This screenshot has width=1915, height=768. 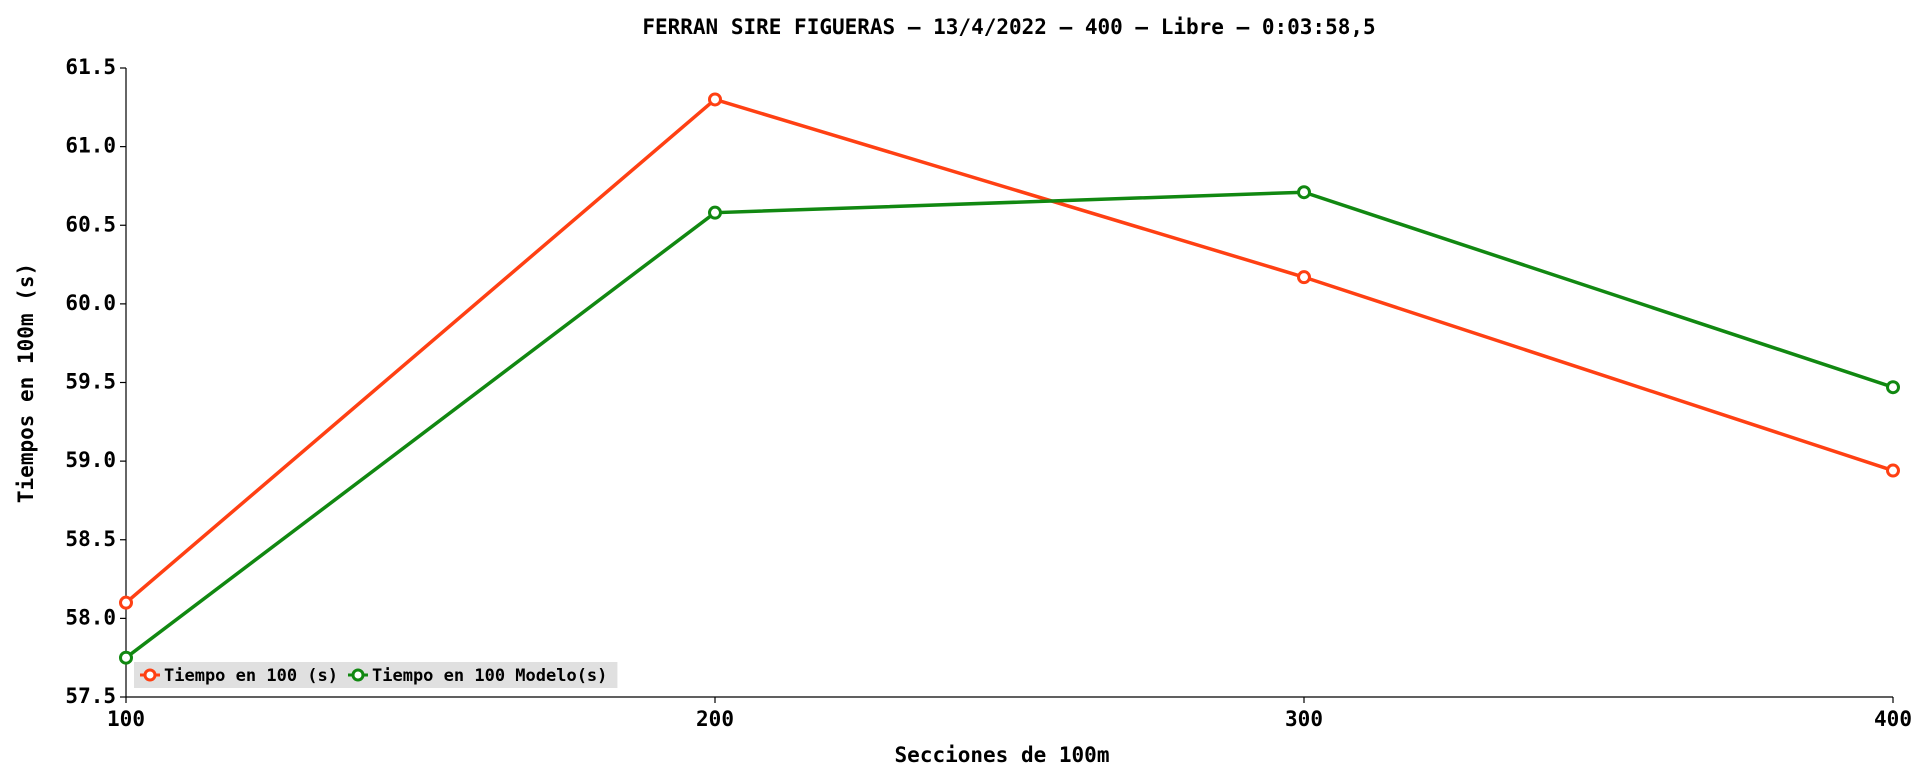 What do you see at coordinates (489, 676) in the screenshot?
I see `legend-label: Tiempo en 100 Modelo(s)` at bounding box center [489, 676].